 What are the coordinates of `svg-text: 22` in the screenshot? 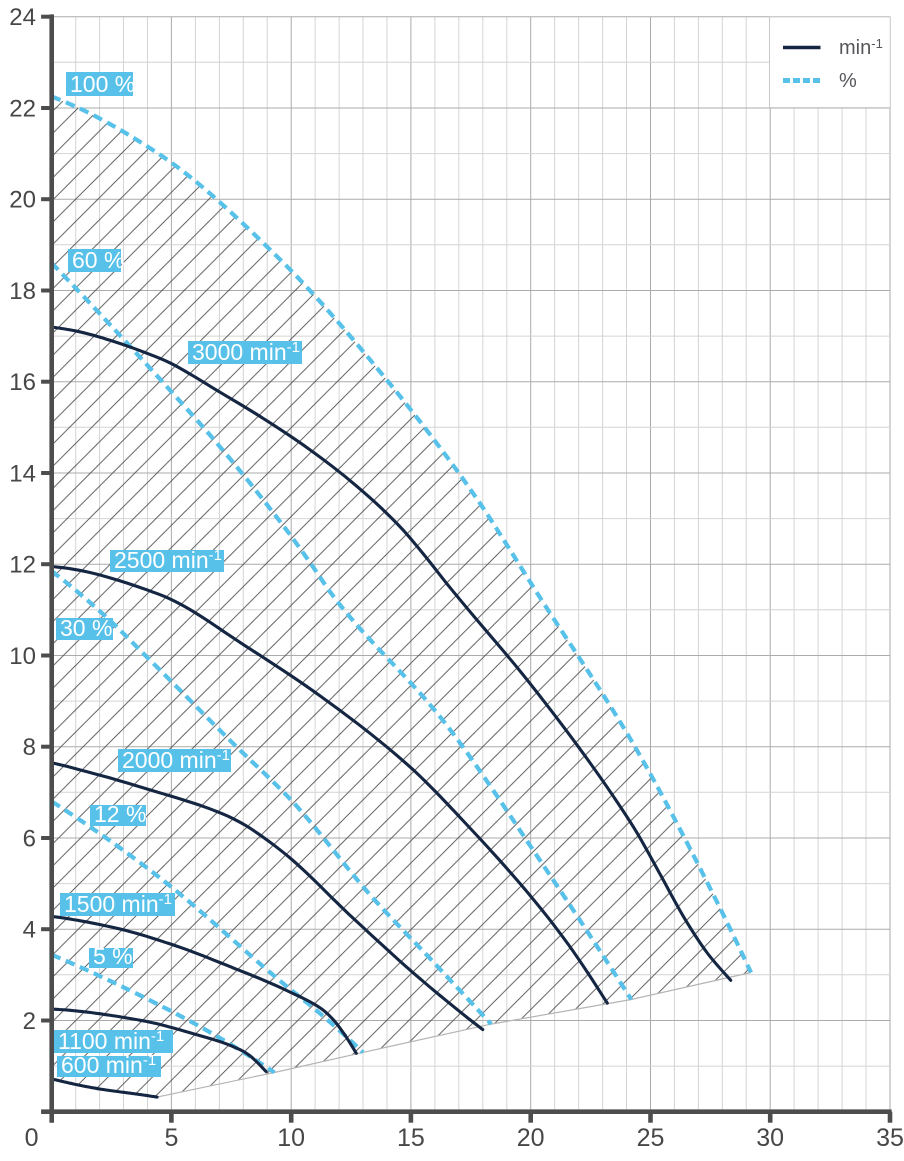 It's located at (22, 109).